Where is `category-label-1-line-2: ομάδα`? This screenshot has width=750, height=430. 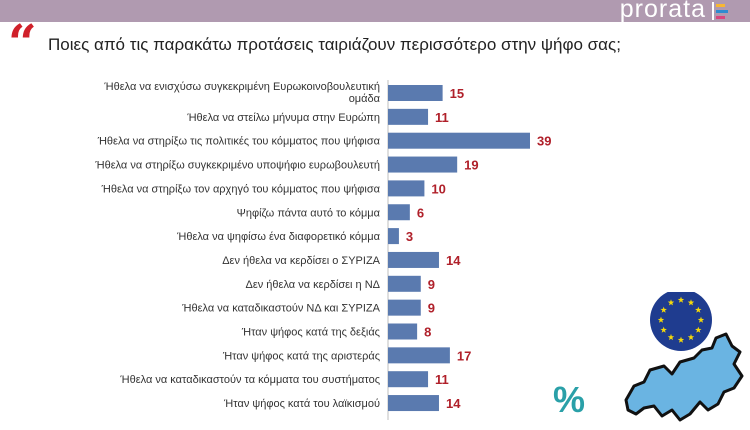
category-label-1-line-2: ομάδα is located at coordinates (365, 99).